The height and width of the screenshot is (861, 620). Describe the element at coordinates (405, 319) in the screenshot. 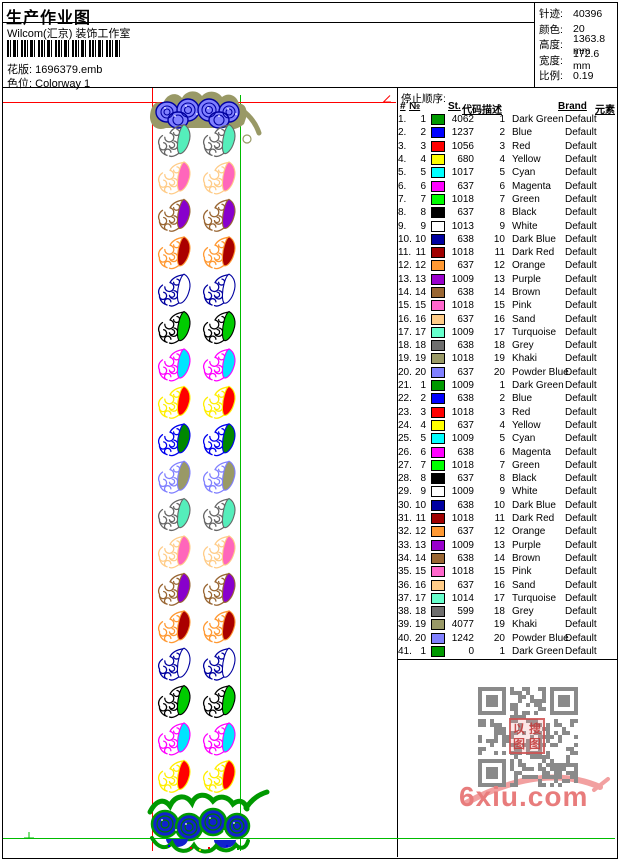

I see `stop-number: 16.` at that location.